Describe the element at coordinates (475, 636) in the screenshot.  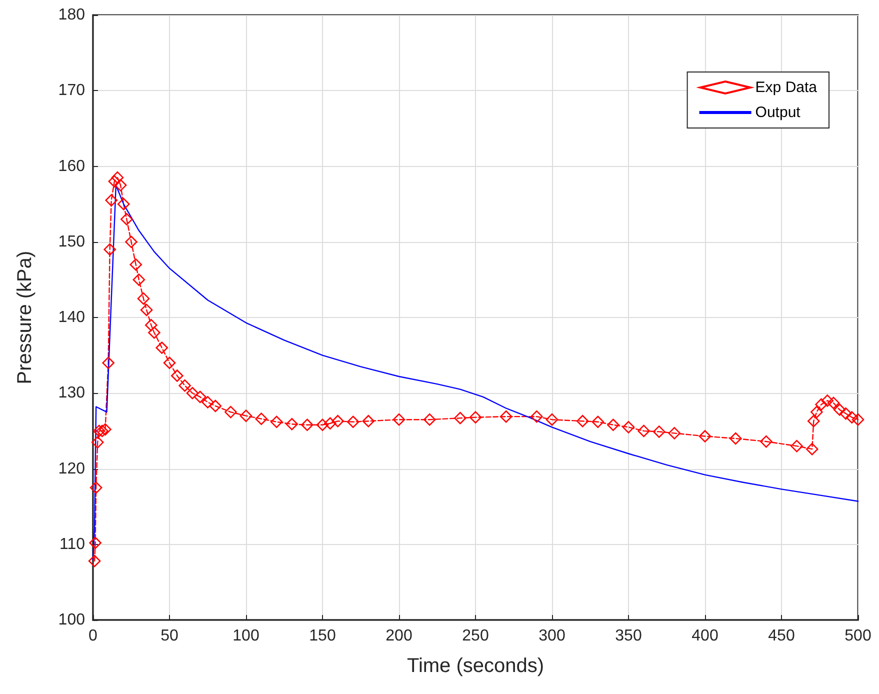
I see `x-tick-label: 250` at that location.